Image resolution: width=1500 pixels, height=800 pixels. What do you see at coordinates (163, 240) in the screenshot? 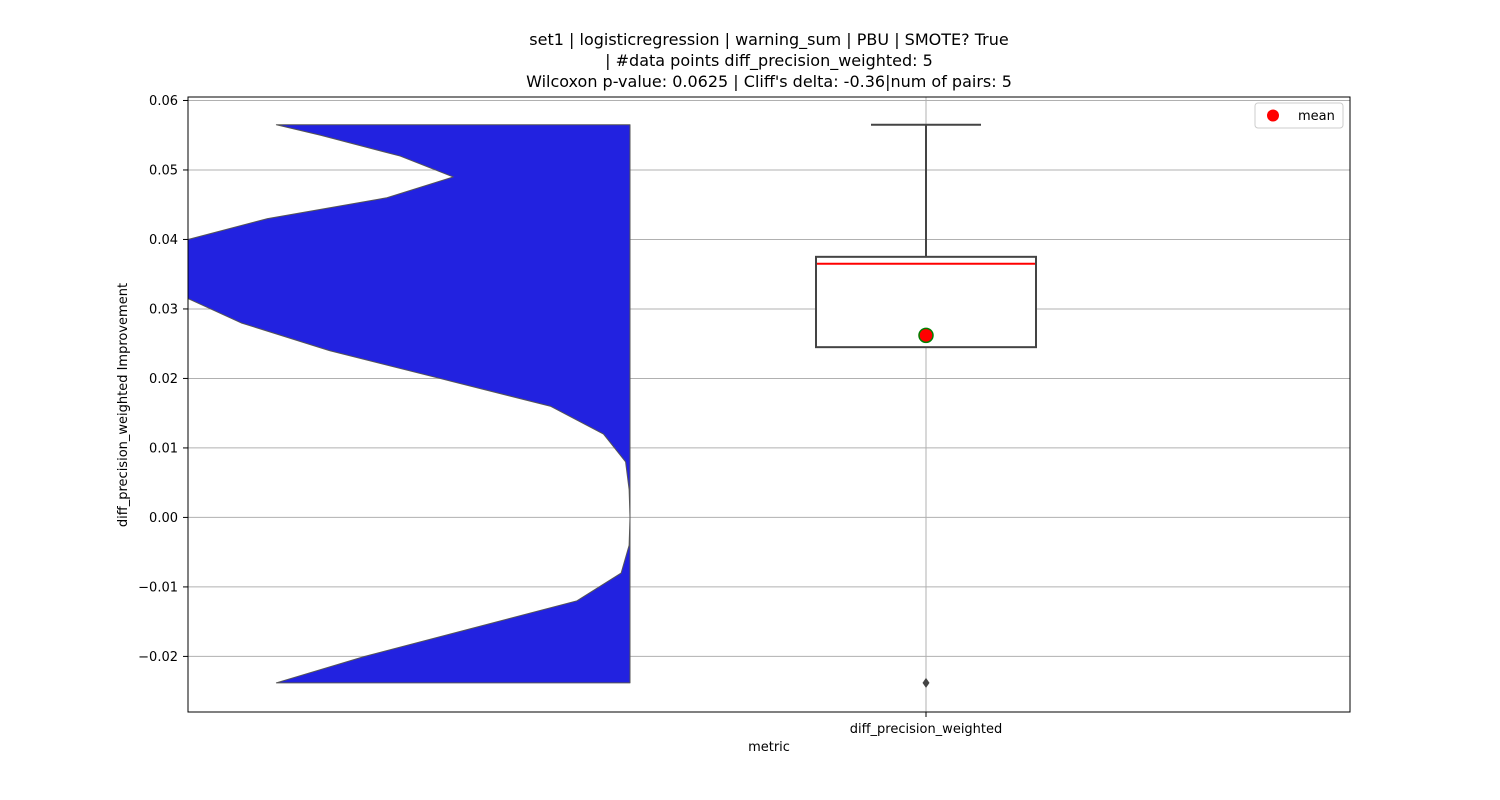
I see `y-tick-label: 0.04` at bounding box center [163, 240].